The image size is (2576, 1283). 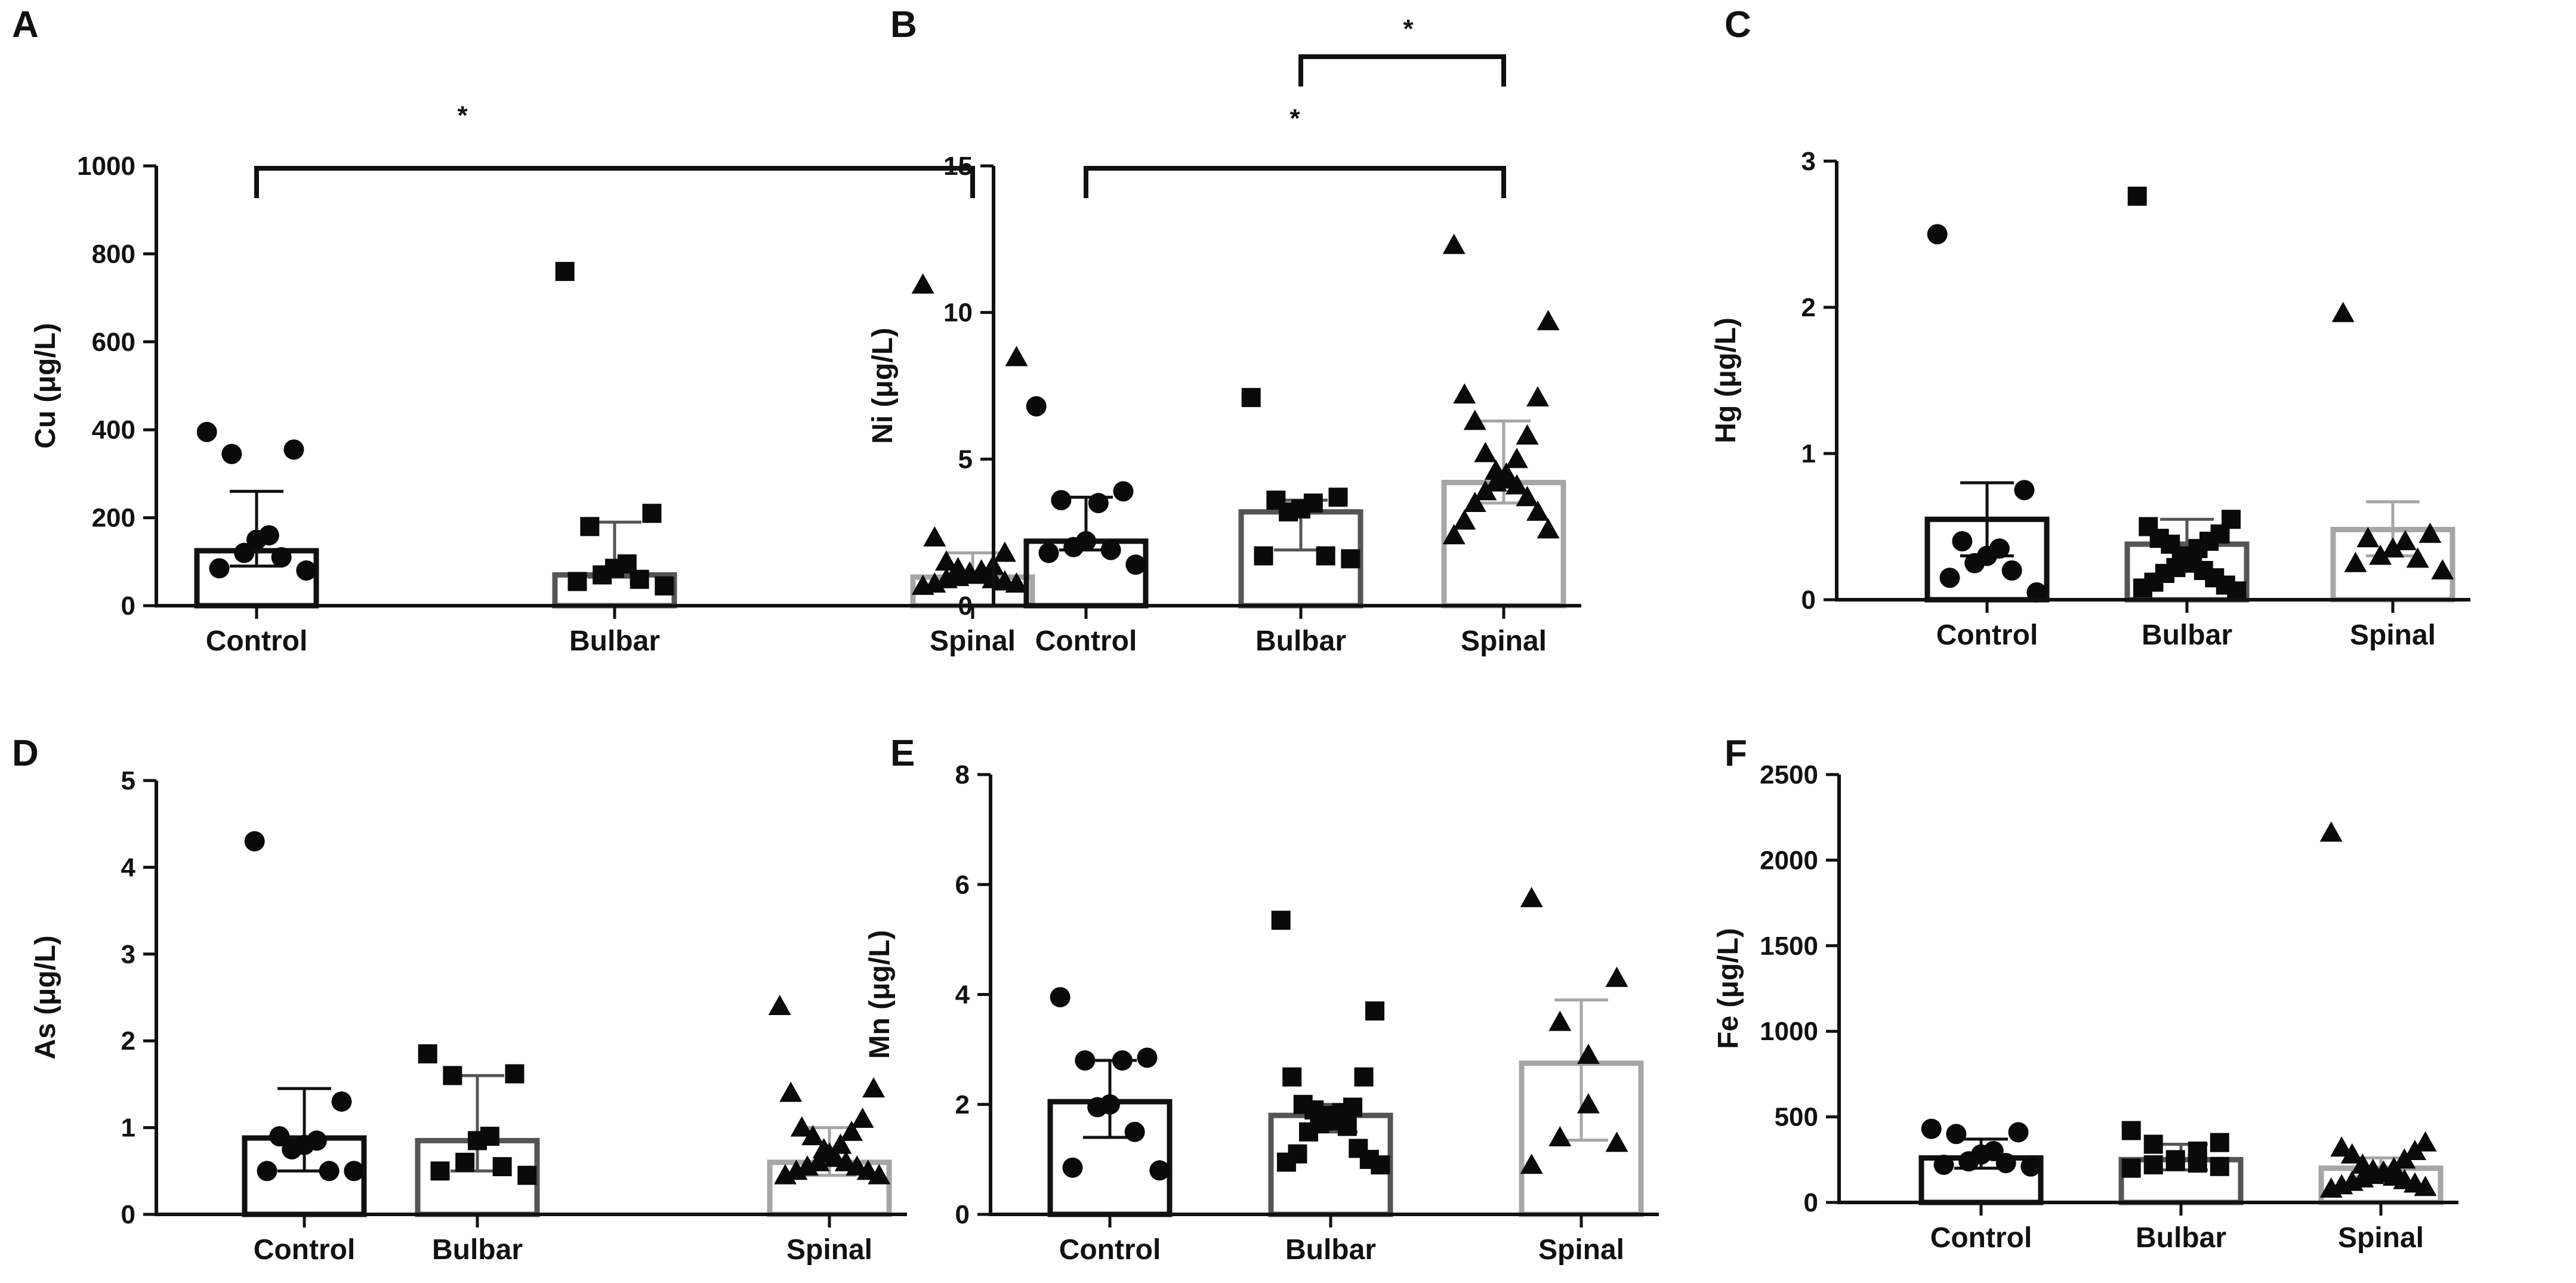 What do you see at coordinates (1808, 453) in the screenshot?
I see `y-tick-label: 1` at bounding box center [1808, 453].